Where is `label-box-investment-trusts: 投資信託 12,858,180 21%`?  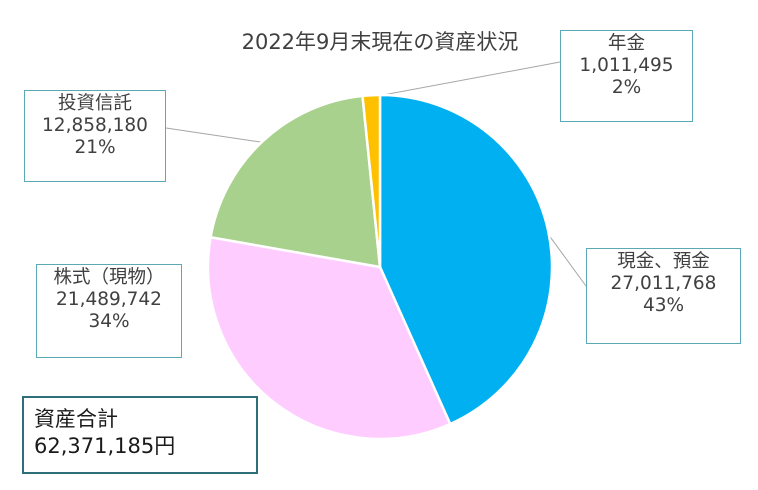
label-box-investment-trusts: 投資信託 12,858,180 21% is located at coordinates (95, 136).